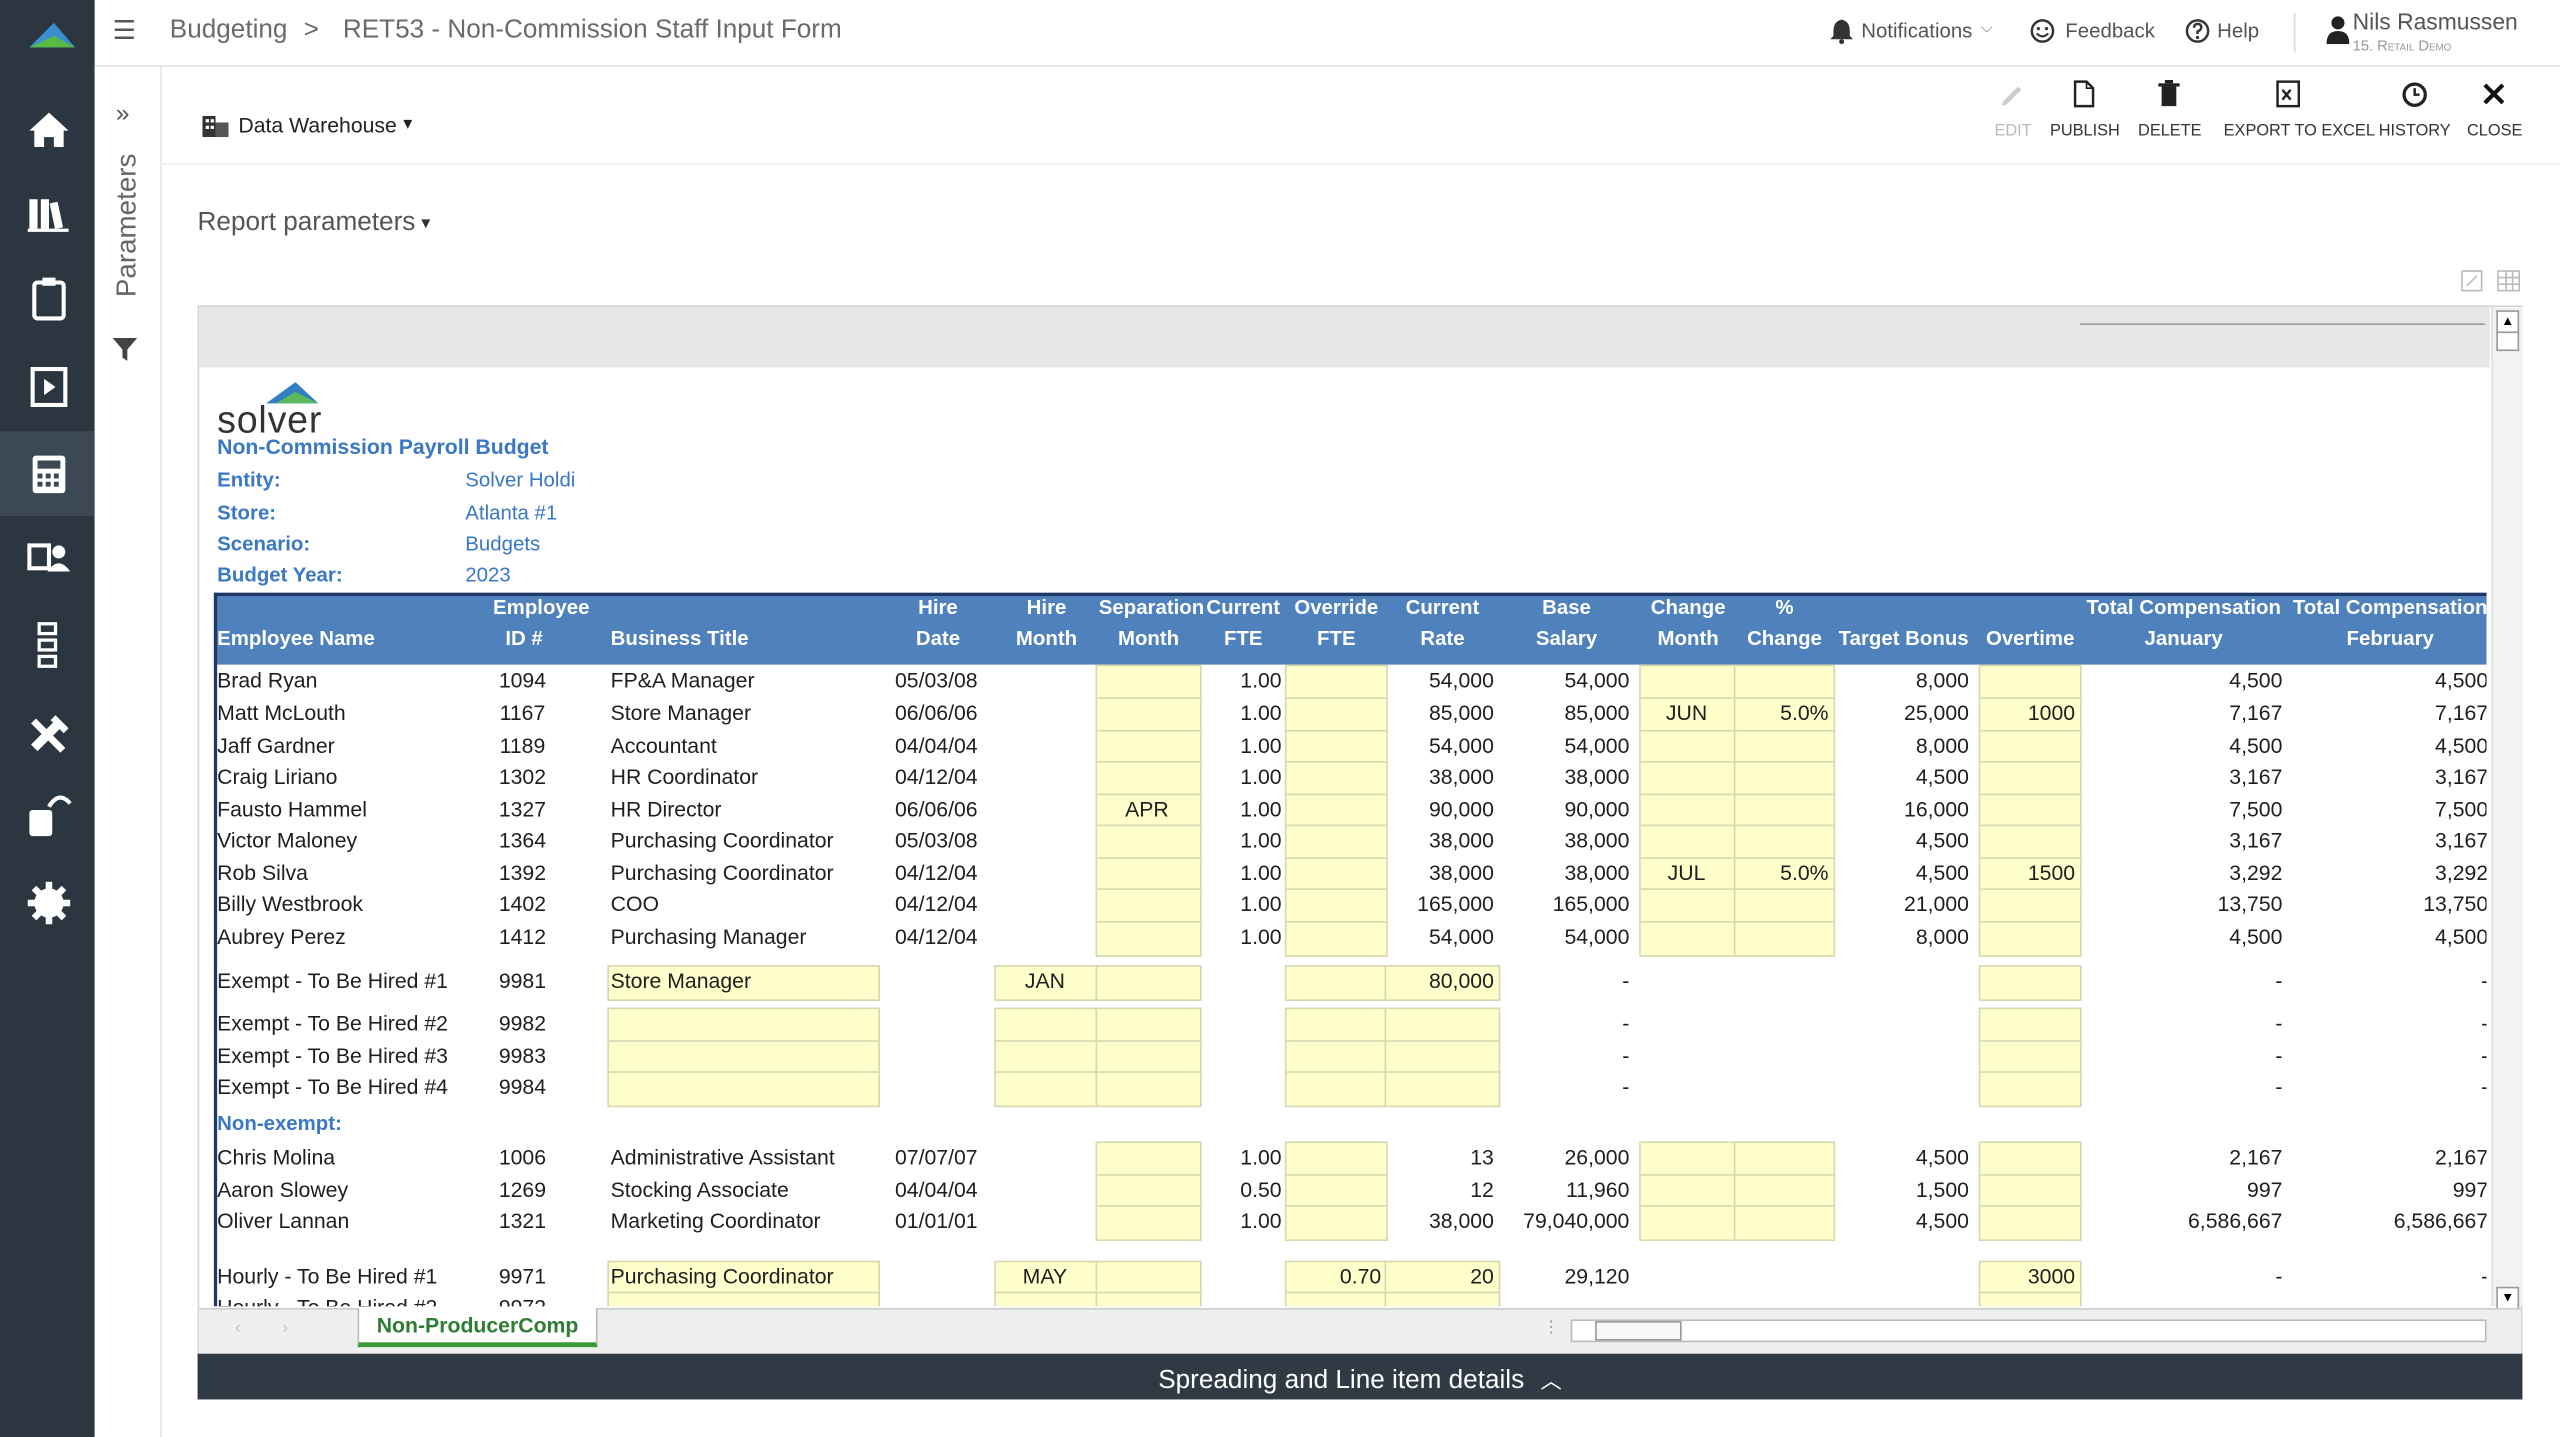 Image resolution: width=2560 pixels, height=1437 pixels. I want to click on scroll-up: ▲, so click(2508, 322).